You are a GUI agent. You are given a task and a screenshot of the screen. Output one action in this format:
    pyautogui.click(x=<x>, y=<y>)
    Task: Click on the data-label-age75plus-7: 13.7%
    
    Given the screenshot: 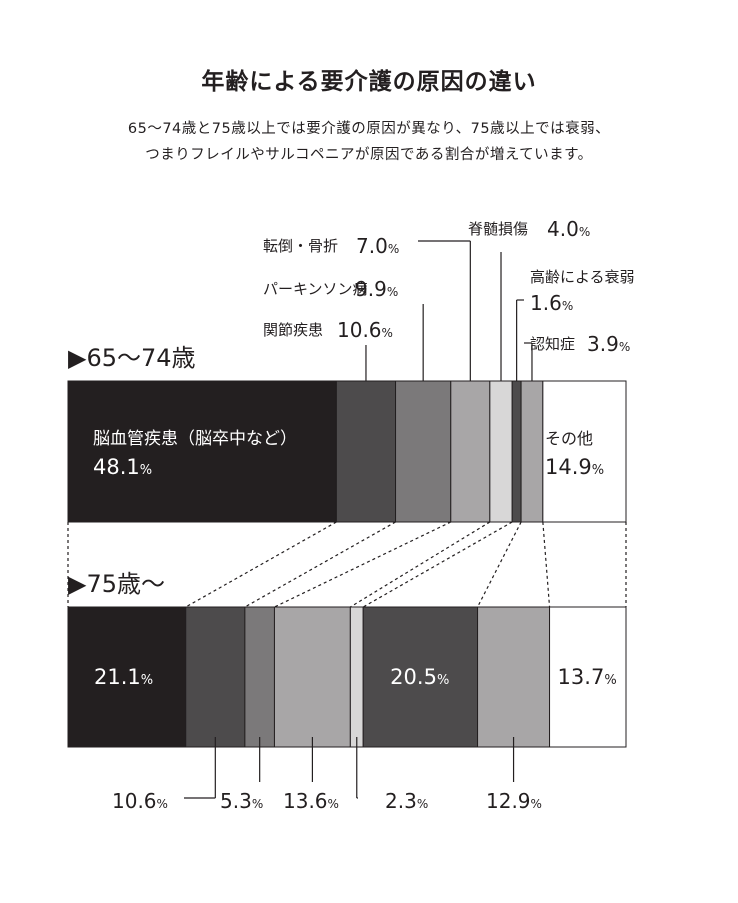 What is the action you would take?
    pyautogui.click(x=587, y=677)
    